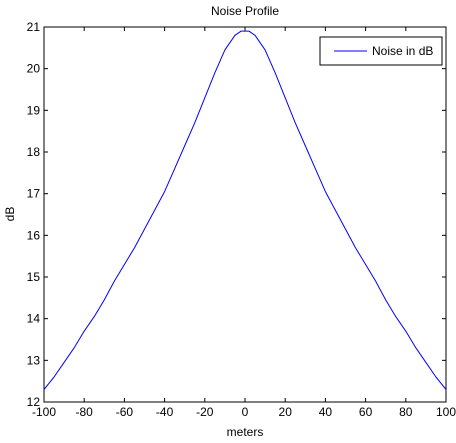  Describe the element at coordinates (205, 412) in the screenshot. I see `x-tick-label: -20` at that location.